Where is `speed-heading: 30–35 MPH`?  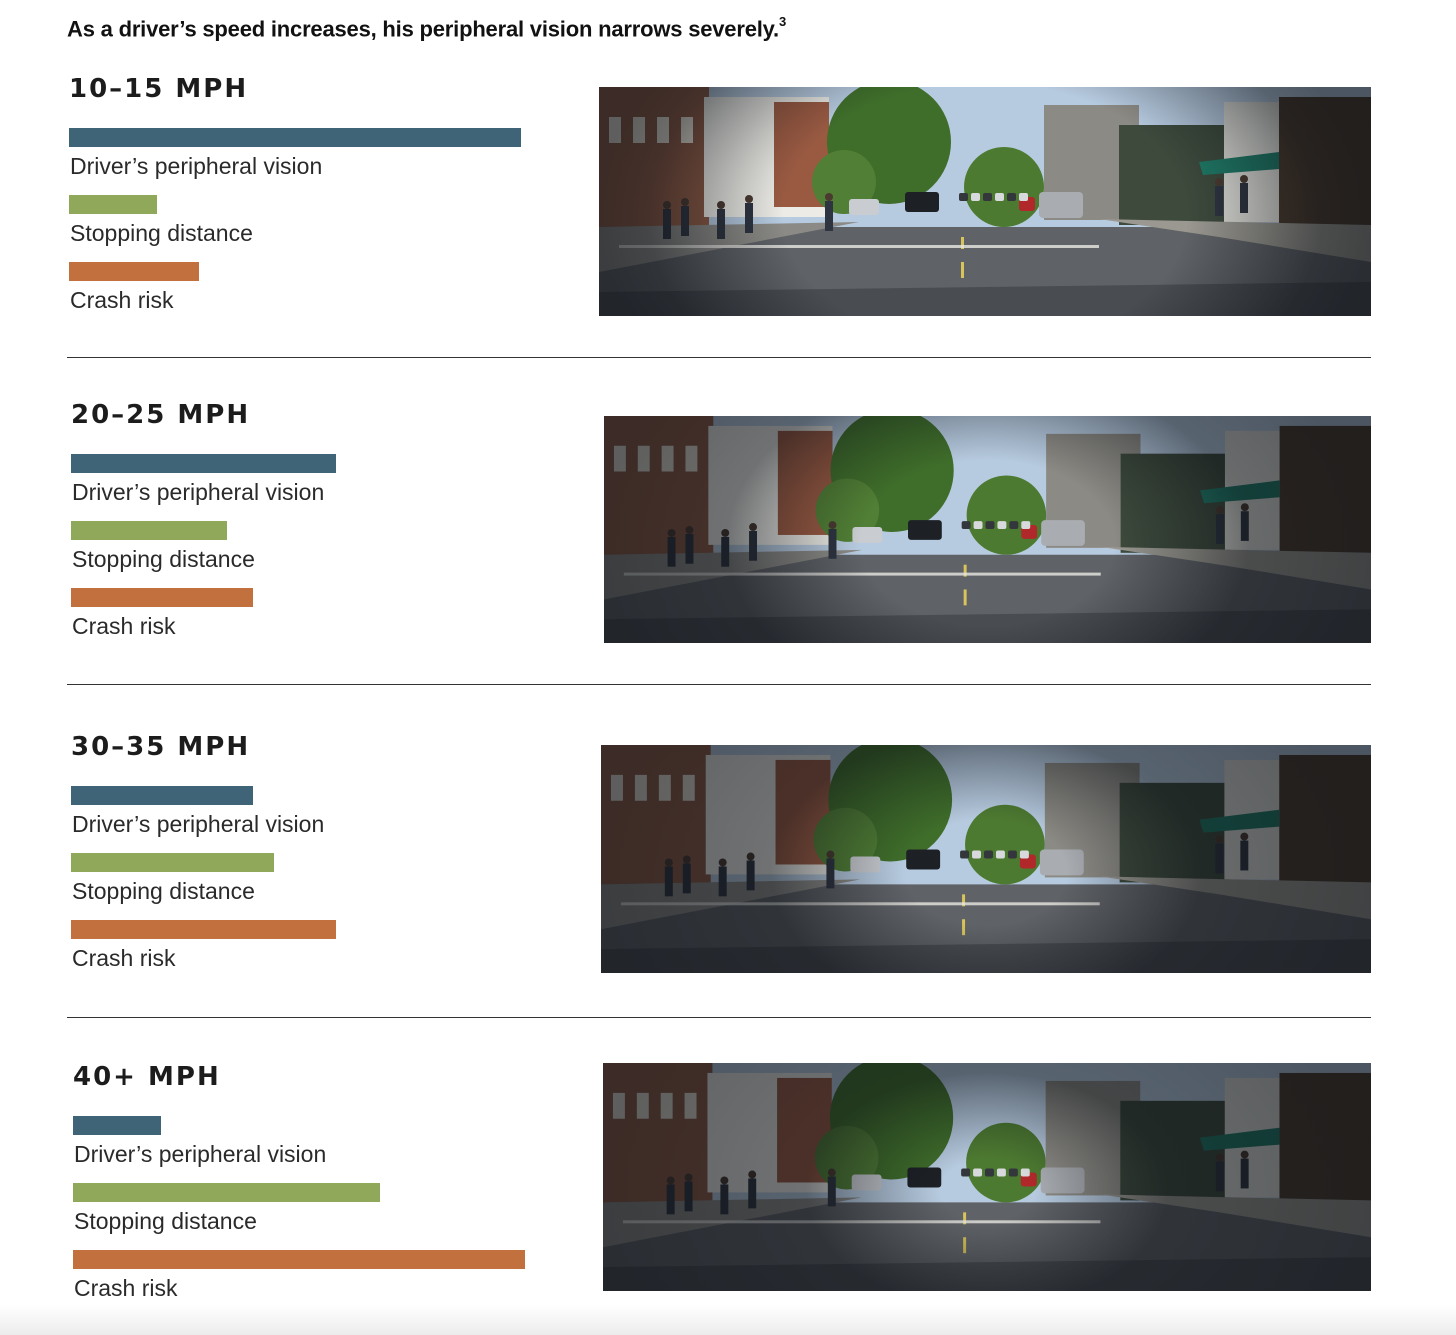
speed-heading: 30–35 MPH is located at coordinates (161, 747).